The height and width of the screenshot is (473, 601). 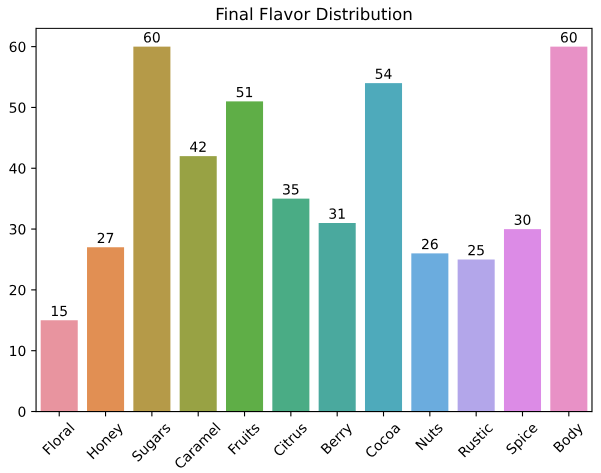 I want to click on y-tick-label: 40, so click(x=17, y=168).